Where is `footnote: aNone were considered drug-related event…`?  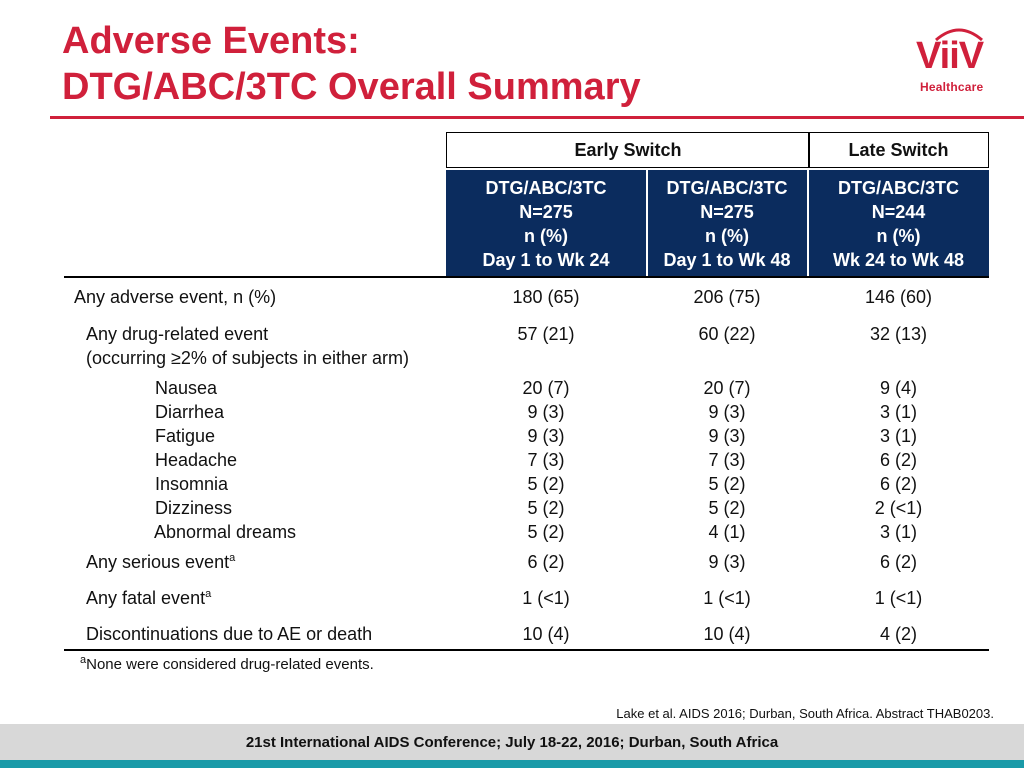 footnote: aNone were considered drug-related event… is located at coordinates (227, 664).